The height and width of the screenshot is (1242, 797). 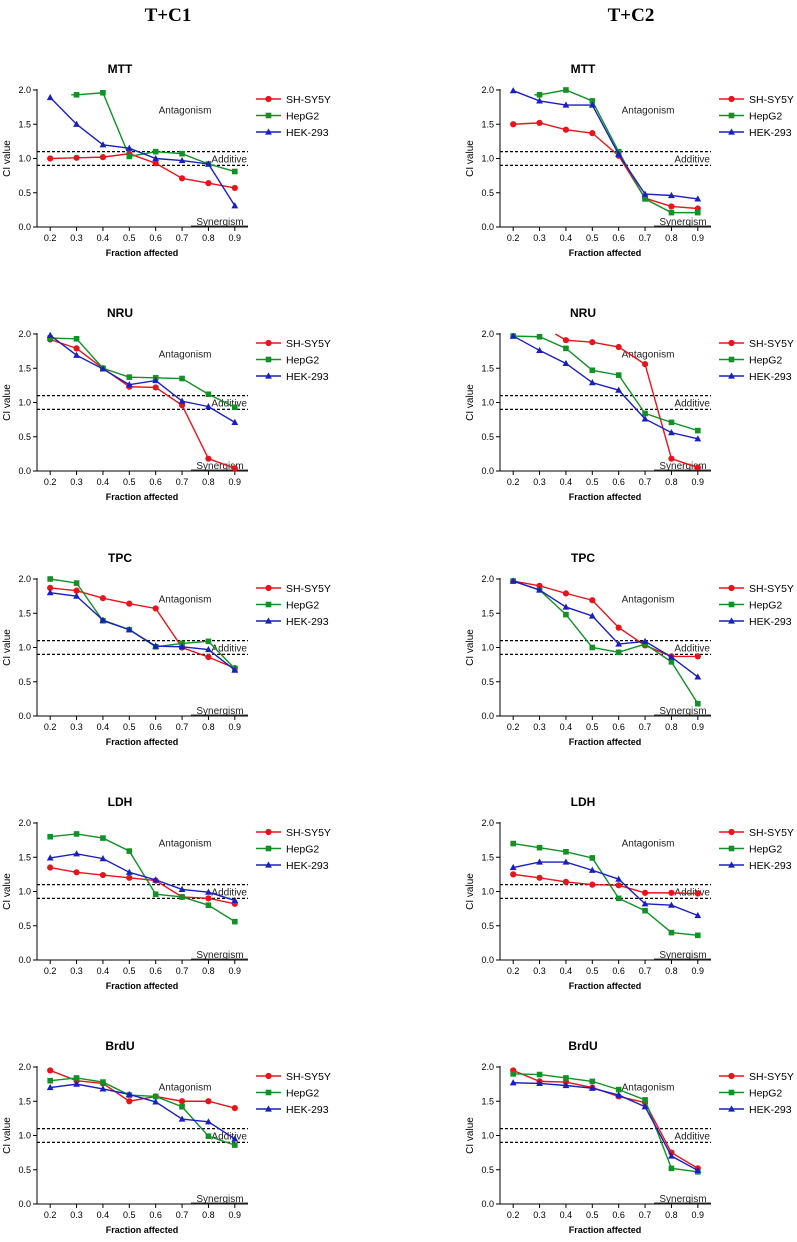 What do you see at coordinates (582, 1046) in the screenshot?
I see `chart-title: BrdU` at bounding box center [582, 1046].